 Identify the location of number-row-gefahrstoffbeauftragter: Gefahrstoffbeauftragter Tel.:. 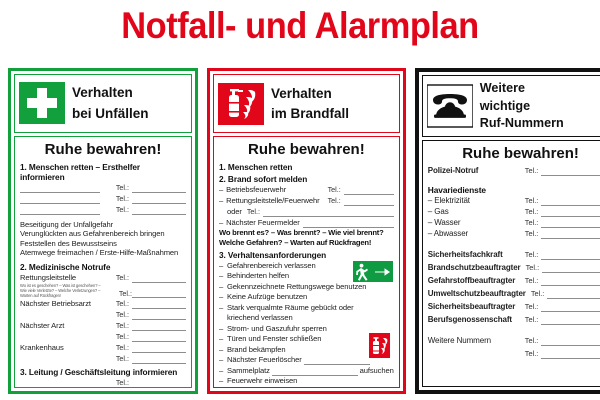
(514, 281).